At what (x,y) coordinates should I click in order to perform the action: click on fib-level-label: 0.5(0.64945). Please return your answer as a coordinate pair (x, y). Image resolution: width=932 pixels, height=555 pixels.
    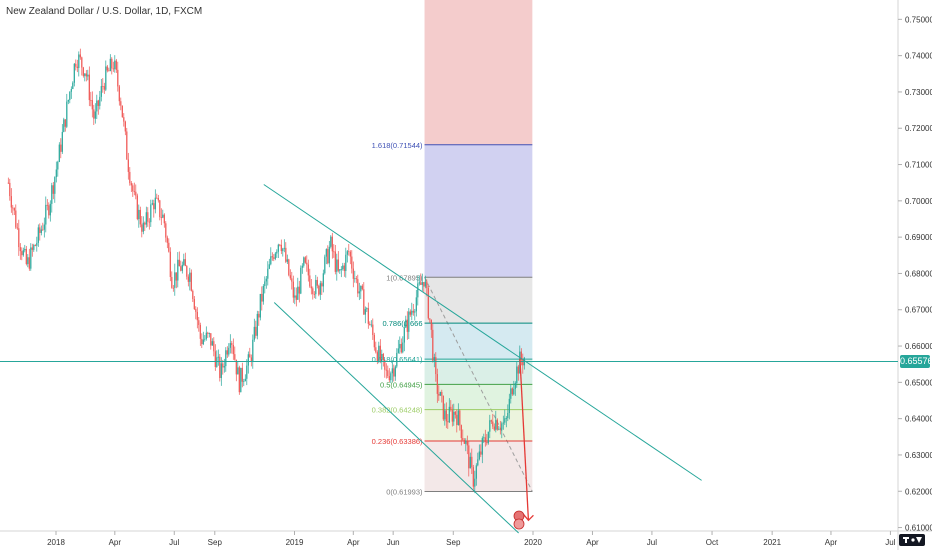
    Looking at the image, I should click on (401, 384).